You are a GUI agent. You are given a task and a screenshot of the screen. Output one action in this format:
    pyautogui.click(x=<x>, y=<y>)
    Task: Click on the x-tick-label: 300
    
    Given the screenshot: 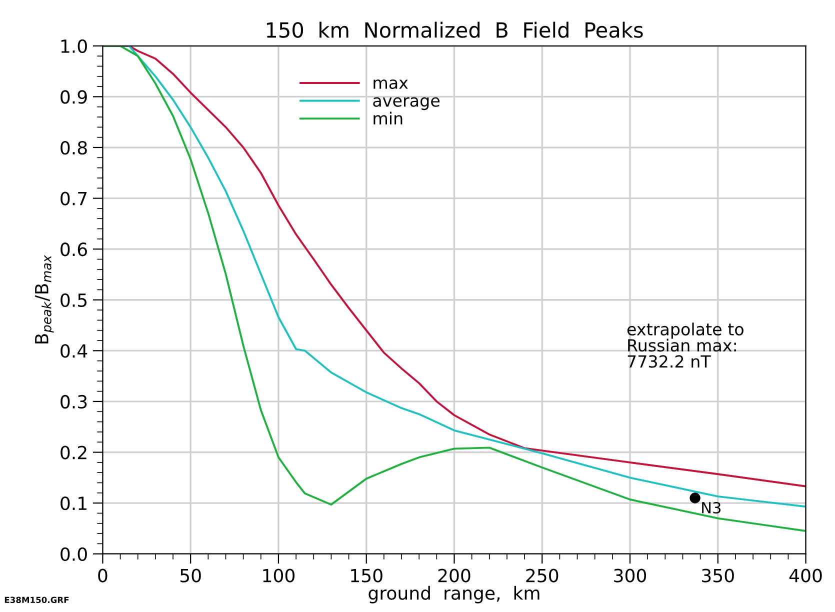 What is the action you would take?
    pyautogui.click(x=630, y=575)
    